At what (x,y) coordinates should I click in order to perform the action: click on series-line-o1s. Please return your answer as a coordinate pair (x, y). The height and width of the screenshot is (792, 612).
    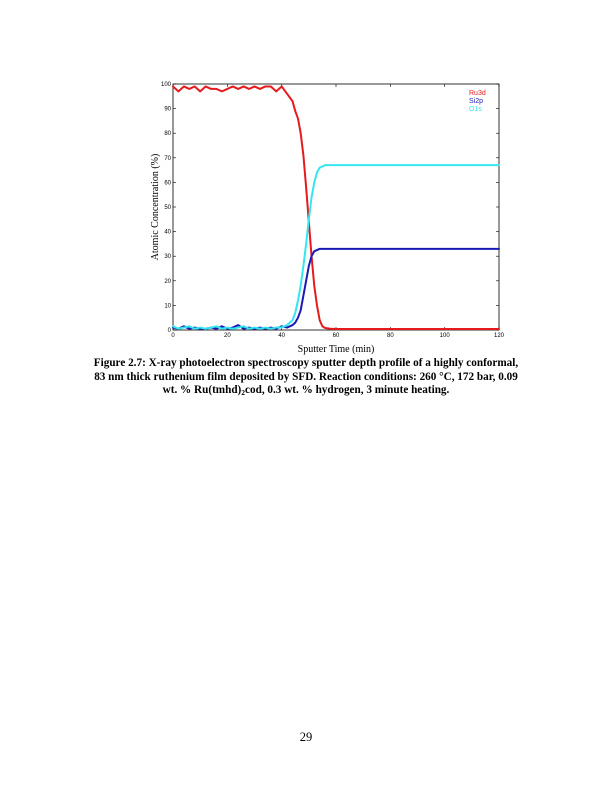
    Looking at the image, I should click on (336, 247).